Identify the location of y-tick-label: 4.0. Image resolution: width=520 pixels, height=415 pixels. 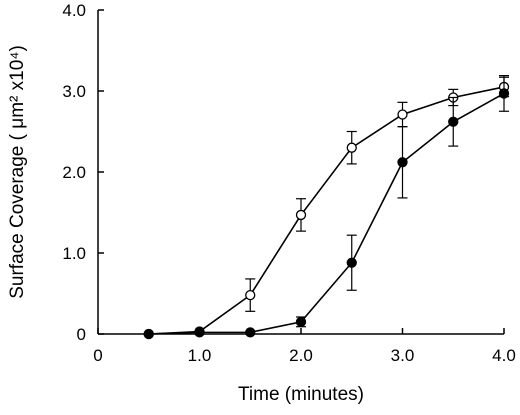
(74, 10).